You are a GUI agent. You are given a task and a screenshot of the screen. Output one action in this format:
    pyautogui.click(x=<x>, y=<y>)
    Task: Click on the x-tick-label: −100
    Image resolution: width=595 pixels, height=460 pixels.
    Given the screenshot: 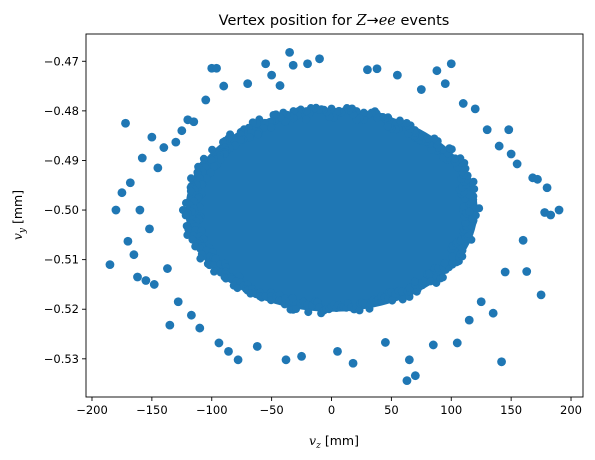 What is the action you would take?
    pyautogui.click(x=212, y=410)
    